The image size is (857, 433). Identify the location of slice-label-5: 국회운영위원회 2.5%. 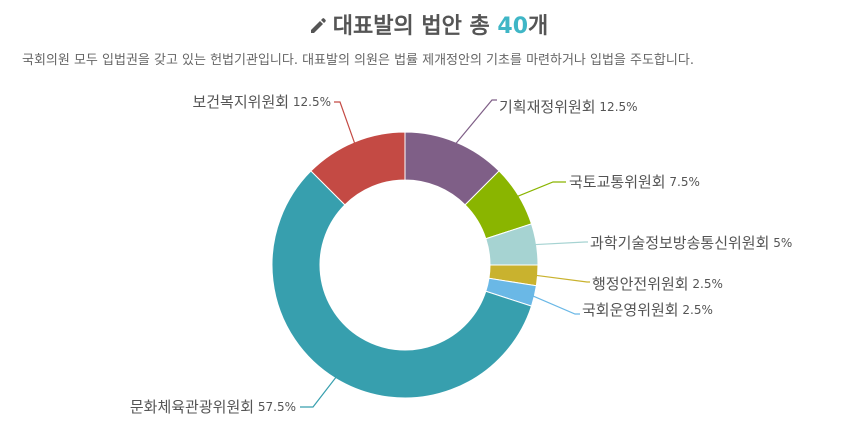
(647, 310).